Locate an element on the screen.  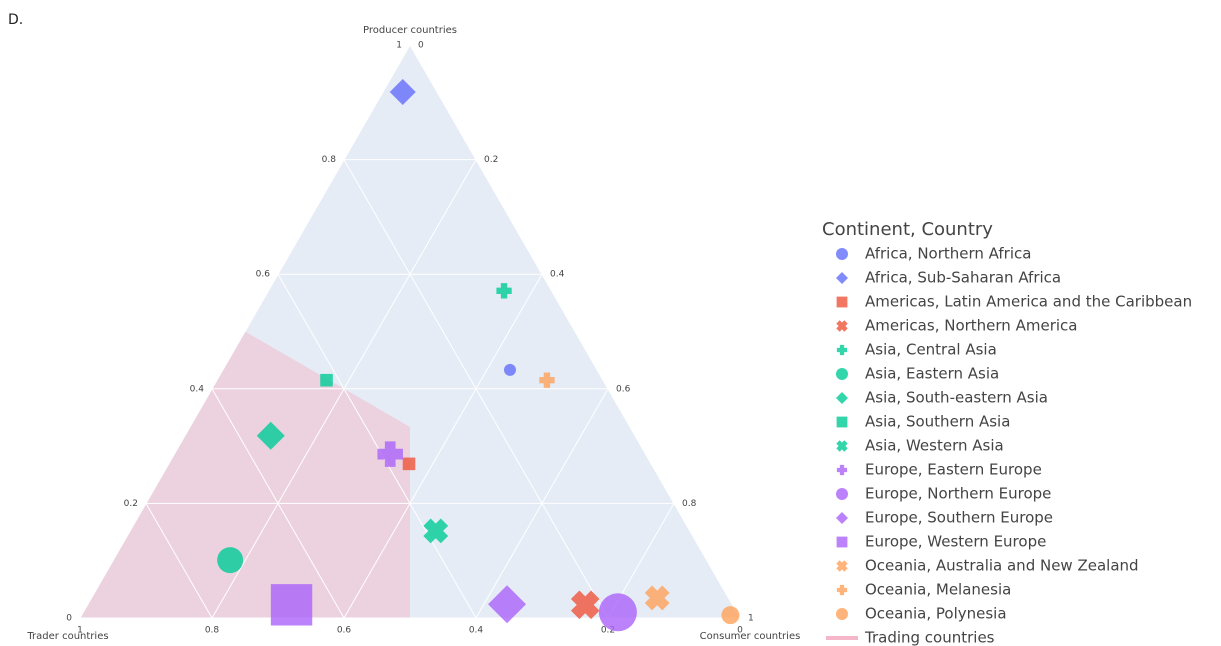
legend-label: Asia, Western Asia is located at coordinates (934, 446).